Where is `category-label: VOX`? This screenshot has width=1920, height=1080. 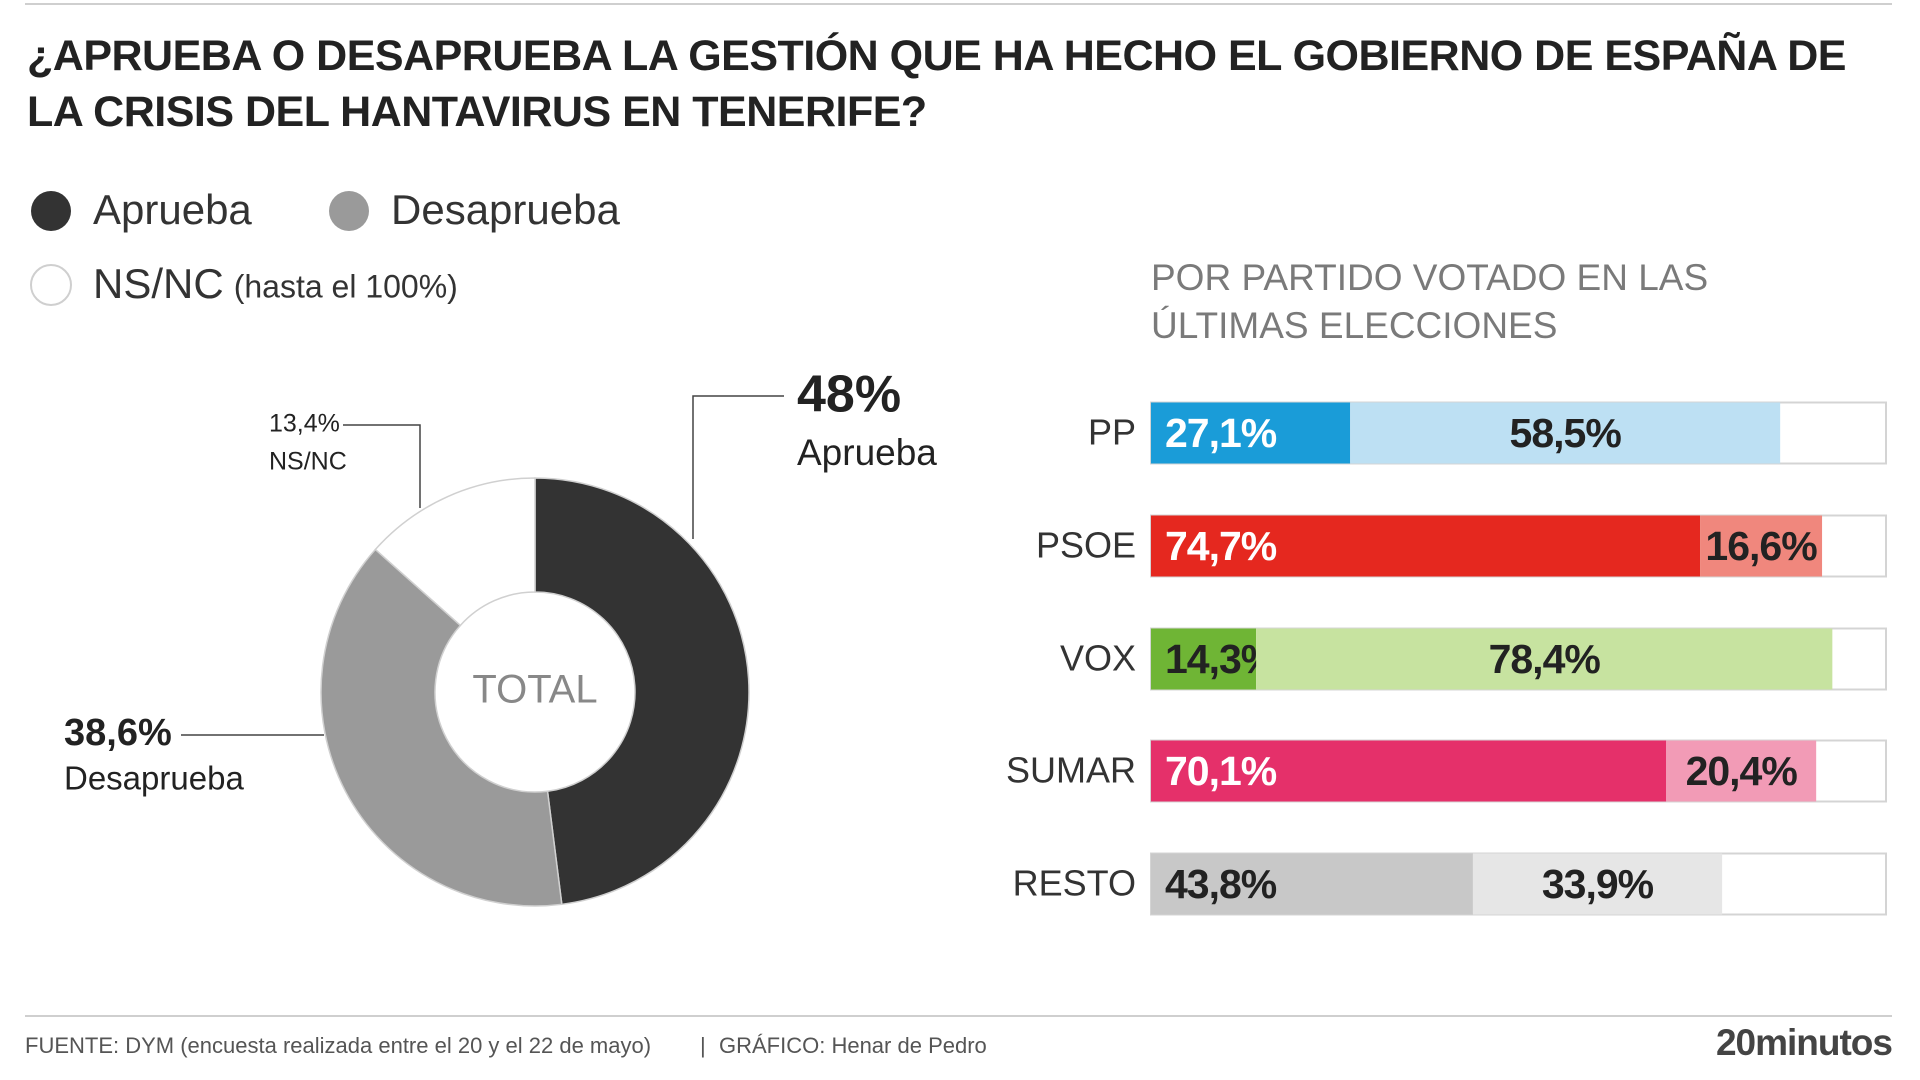 category-label: VOX is located at coordinates (1098, 658).